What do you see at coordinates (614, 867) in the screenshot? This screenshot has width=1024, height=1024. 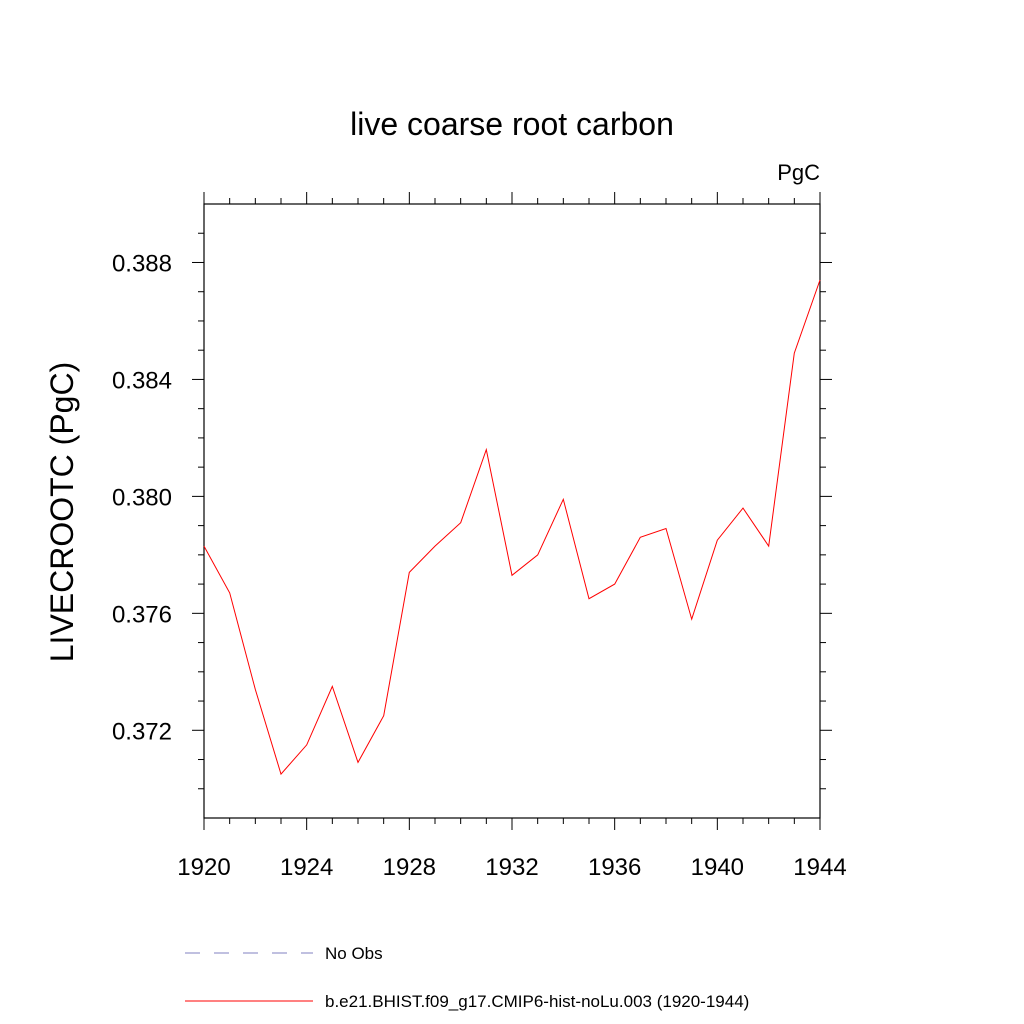 I see `x-tick-label: 1936` at bounding box center [614, 867].